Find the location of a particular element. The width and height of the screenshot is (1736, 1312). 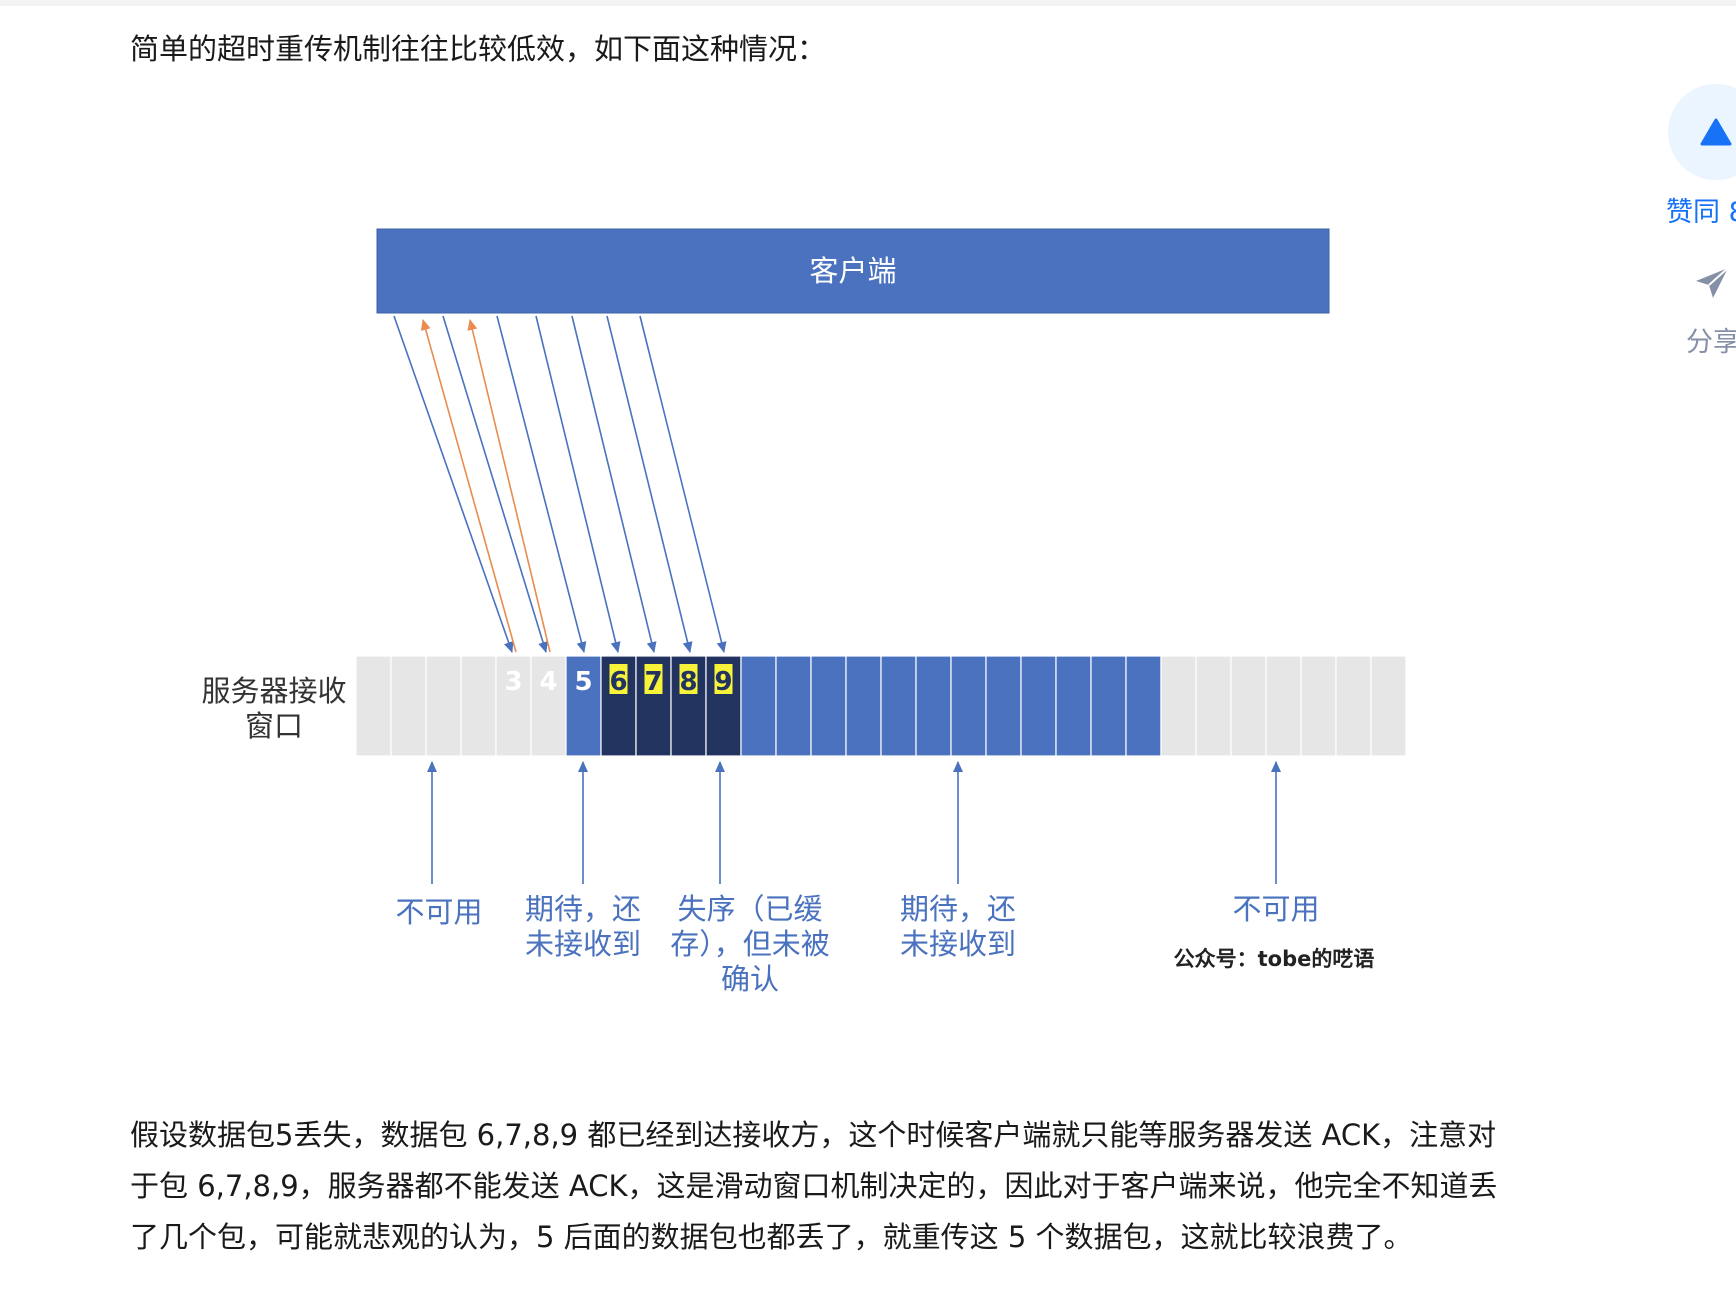

annotation-expected-second: 期待，还 未接收到 is located at coordinates (958, 926).